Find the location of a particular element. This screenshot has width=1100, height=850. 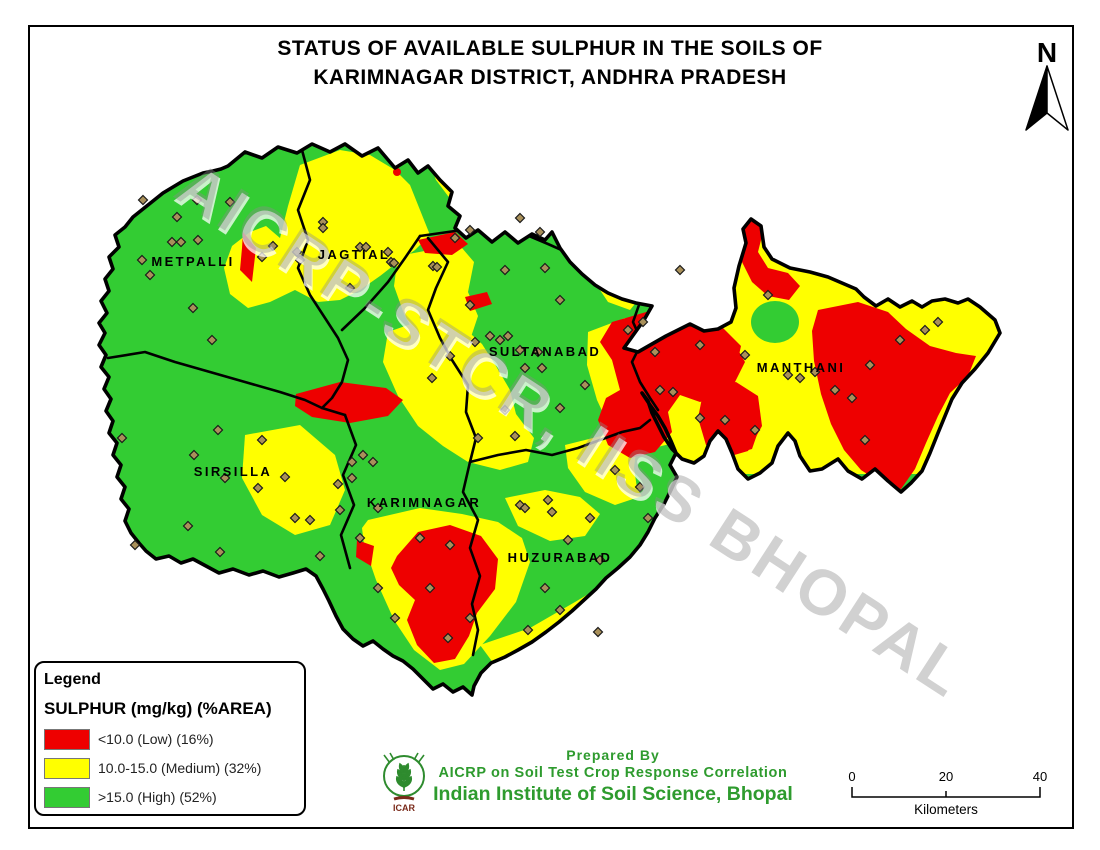

credits-prepared-by: Prepared By is located at coordinates (613, 755).